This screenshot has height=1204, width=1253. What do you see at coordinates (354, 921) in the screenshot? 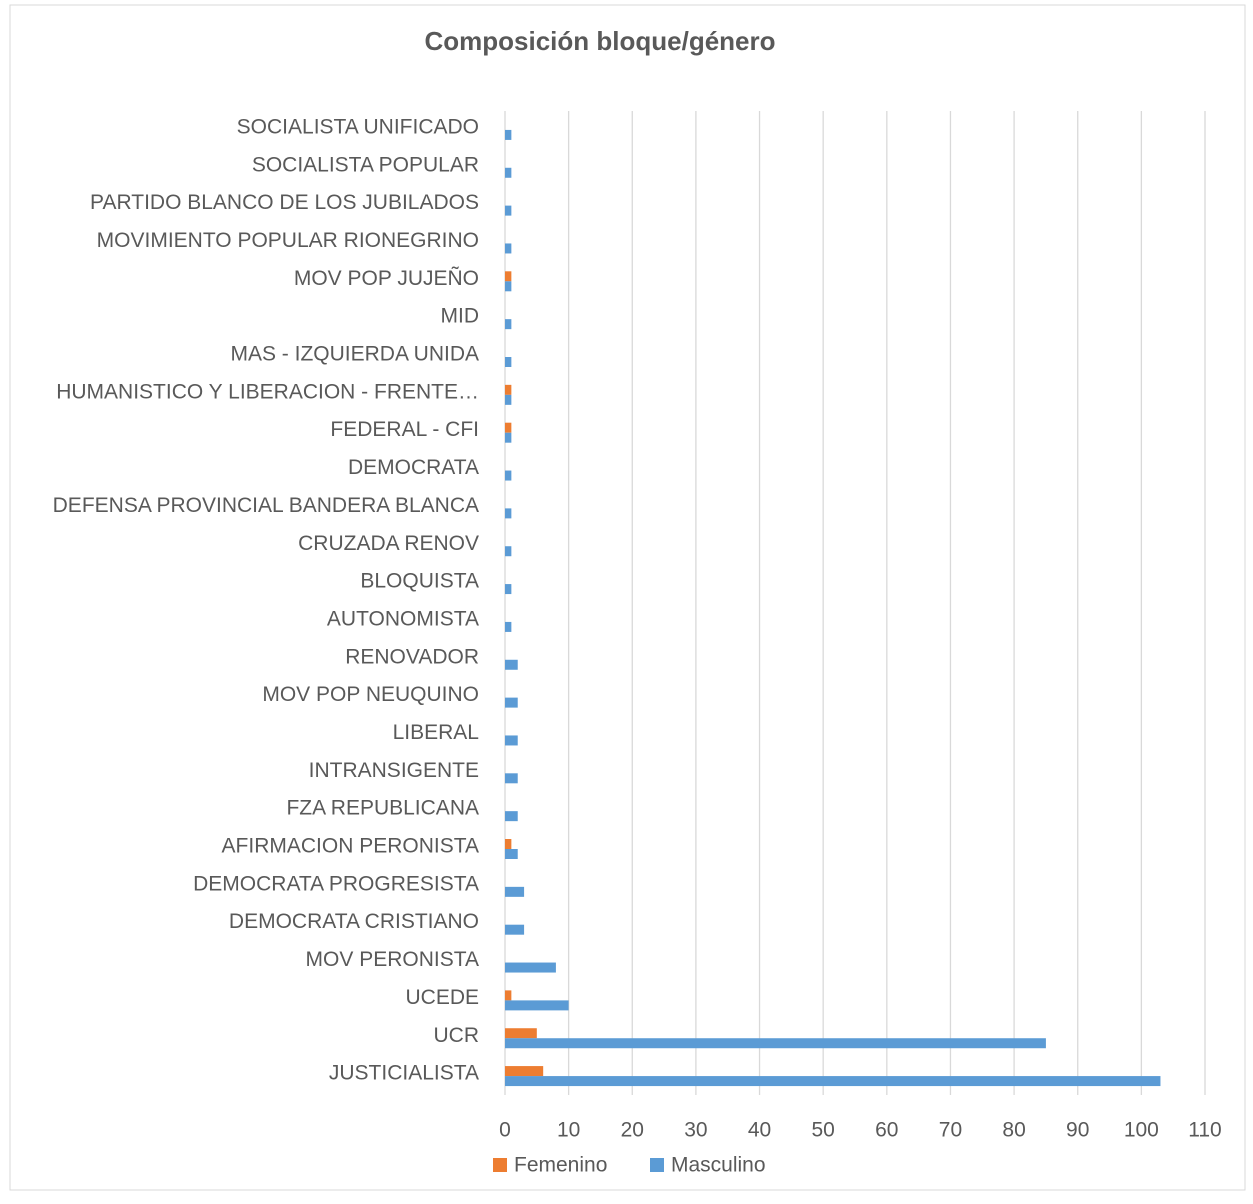
I see `y-tick-label: DEMOCRATA CRISTIANO` at bounding box center [354, 921].